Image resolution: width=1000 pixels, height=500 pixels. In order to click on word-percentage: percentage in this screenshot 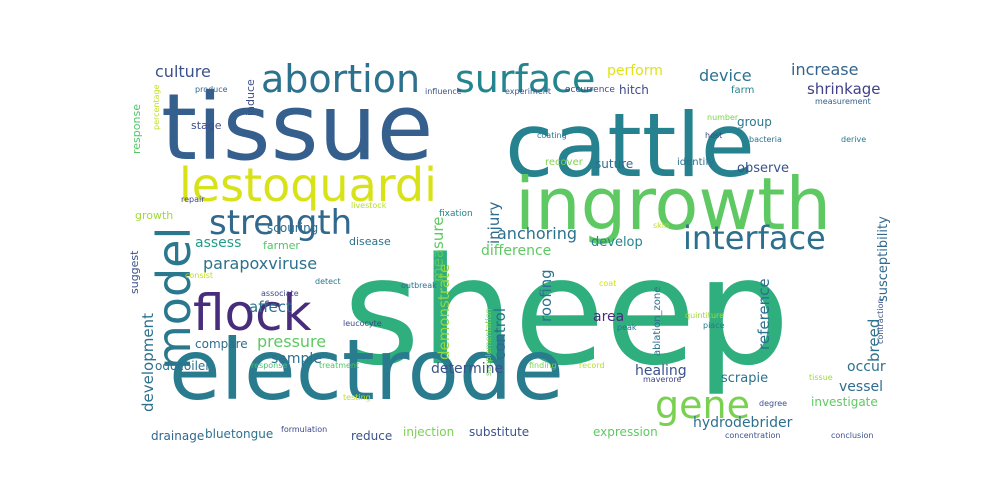, I will do `click(156, 107)`.